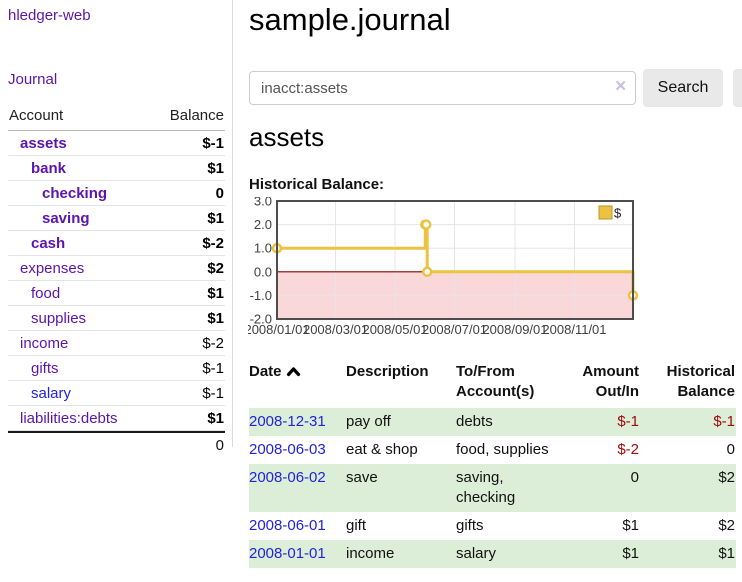 This screenshot has height=582, width=742. What do you see at coordinates (287, 477) in the screenshot?
I see `transaction-date-link: 2008-06-02` at bounding box center [287, 477].